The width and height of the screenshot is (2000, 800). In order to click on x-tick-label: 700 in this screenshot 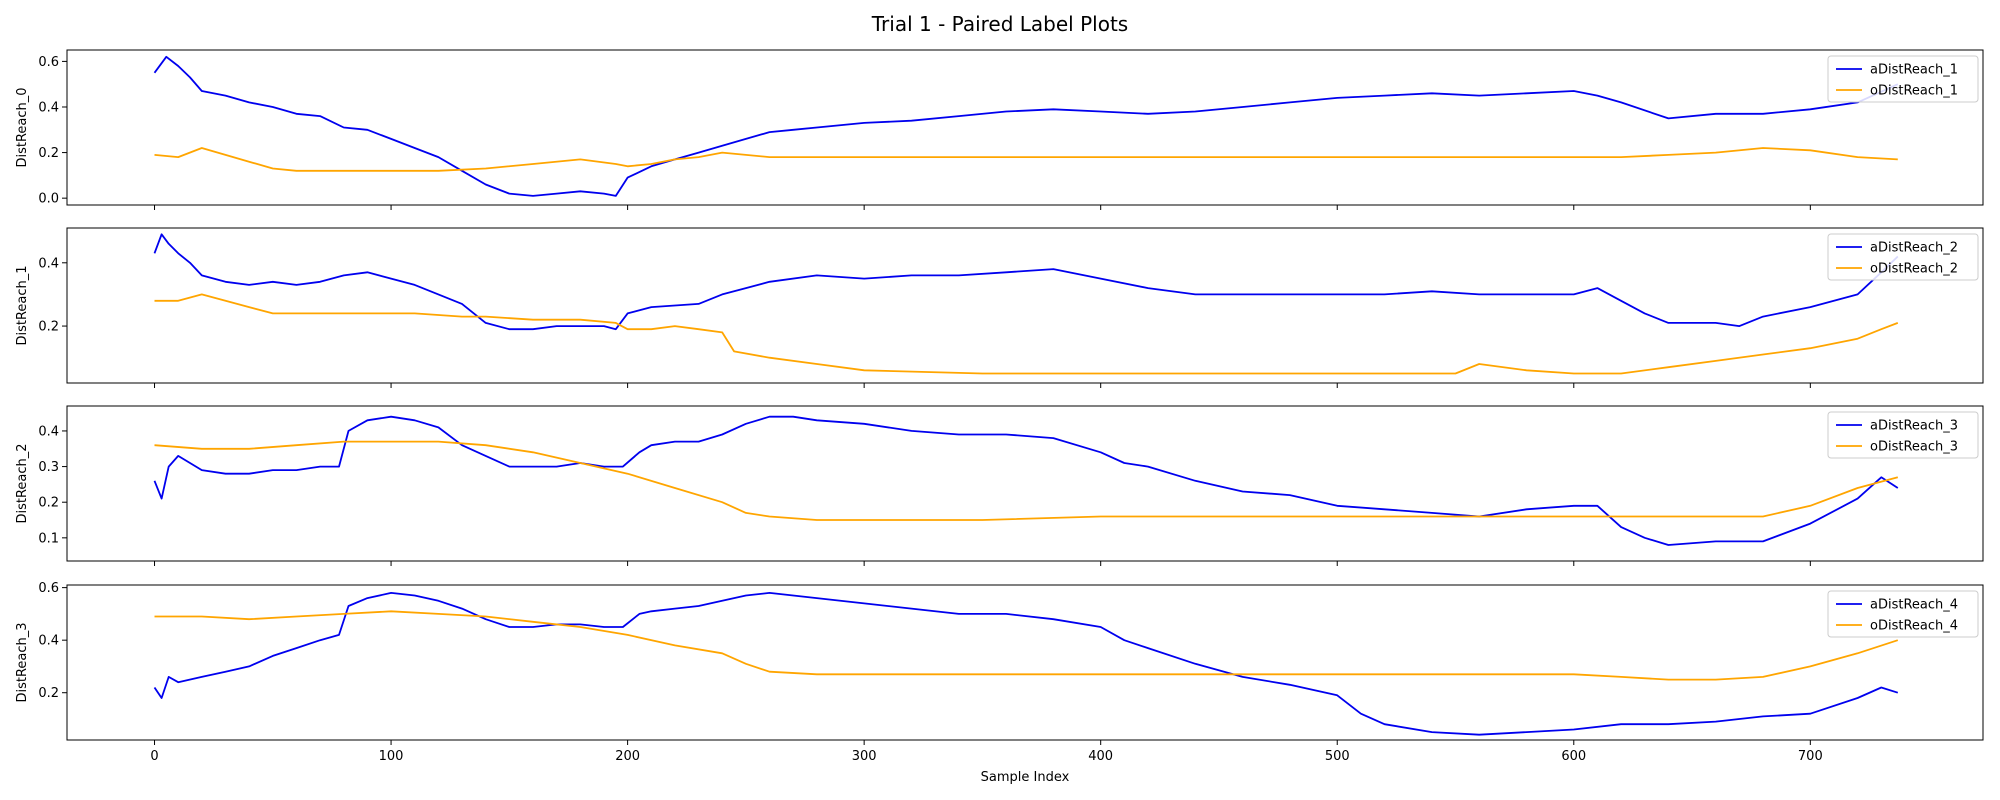, I will do `click(1810, 756)`.